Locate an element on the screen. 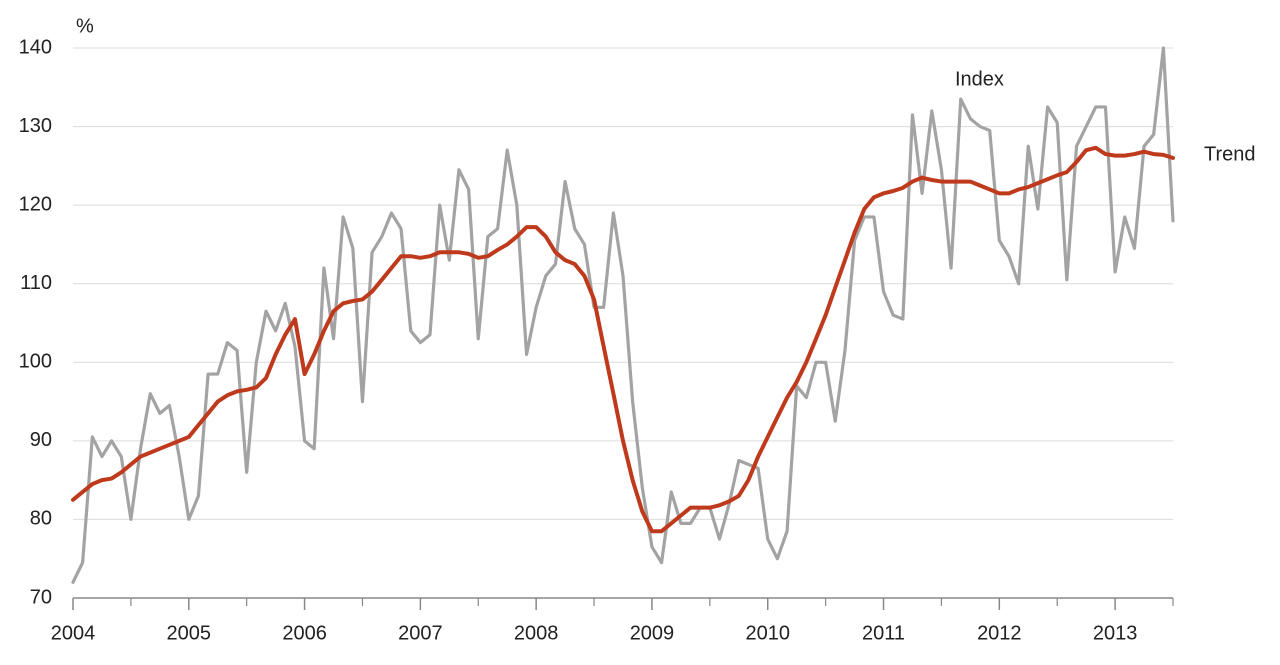  y-tick-label: 70 is located at coordinates (41, 597).